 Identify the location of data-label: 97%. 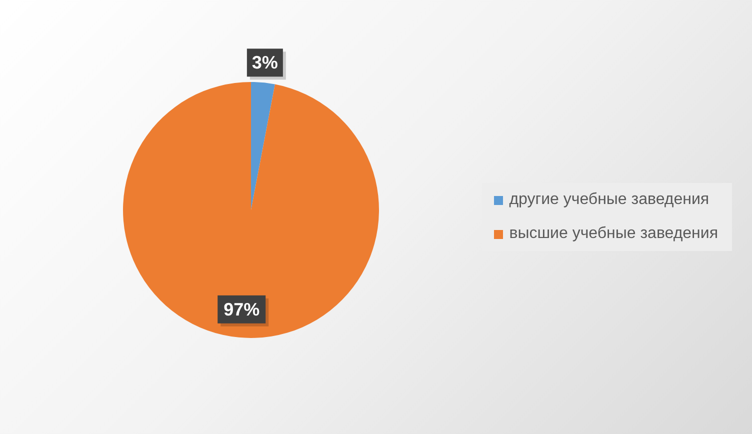
(242, 309).